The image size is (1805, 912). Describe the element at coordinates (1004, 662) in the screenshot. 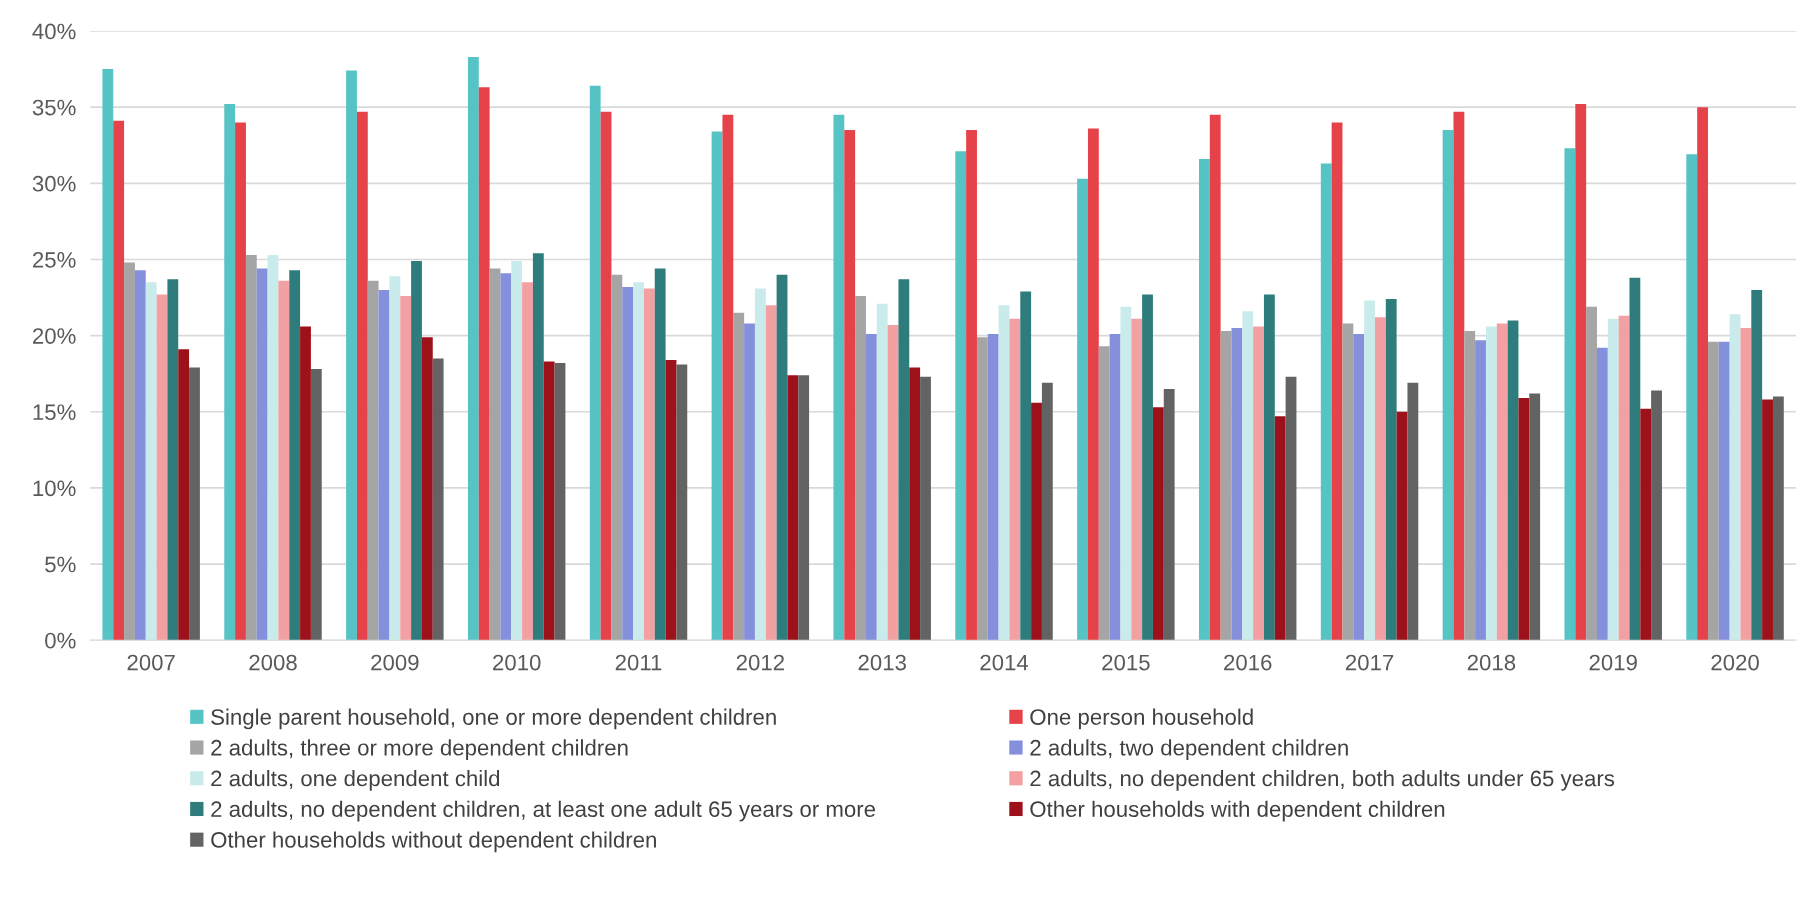

I see `x-tick-label: 2014` at that location.